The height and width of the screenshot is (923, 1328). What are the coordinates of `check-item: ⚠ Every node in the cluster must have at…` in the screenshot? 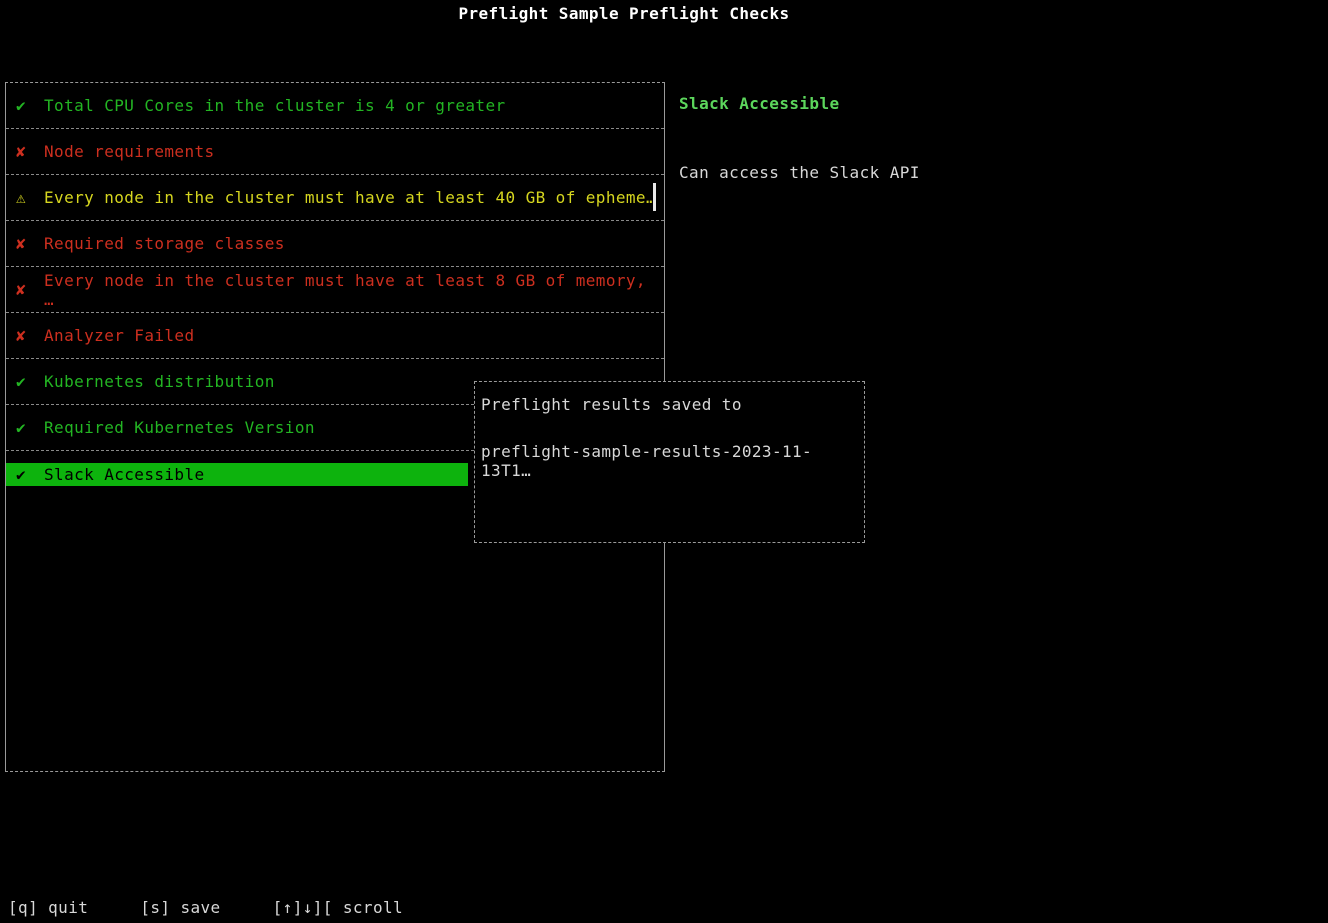 It's located at (335, 198).